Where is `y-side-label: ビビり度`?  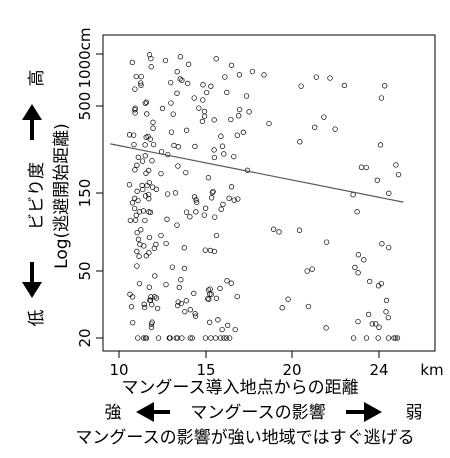
y-side-label: ビビり度 is located at coordinates (37, 196).